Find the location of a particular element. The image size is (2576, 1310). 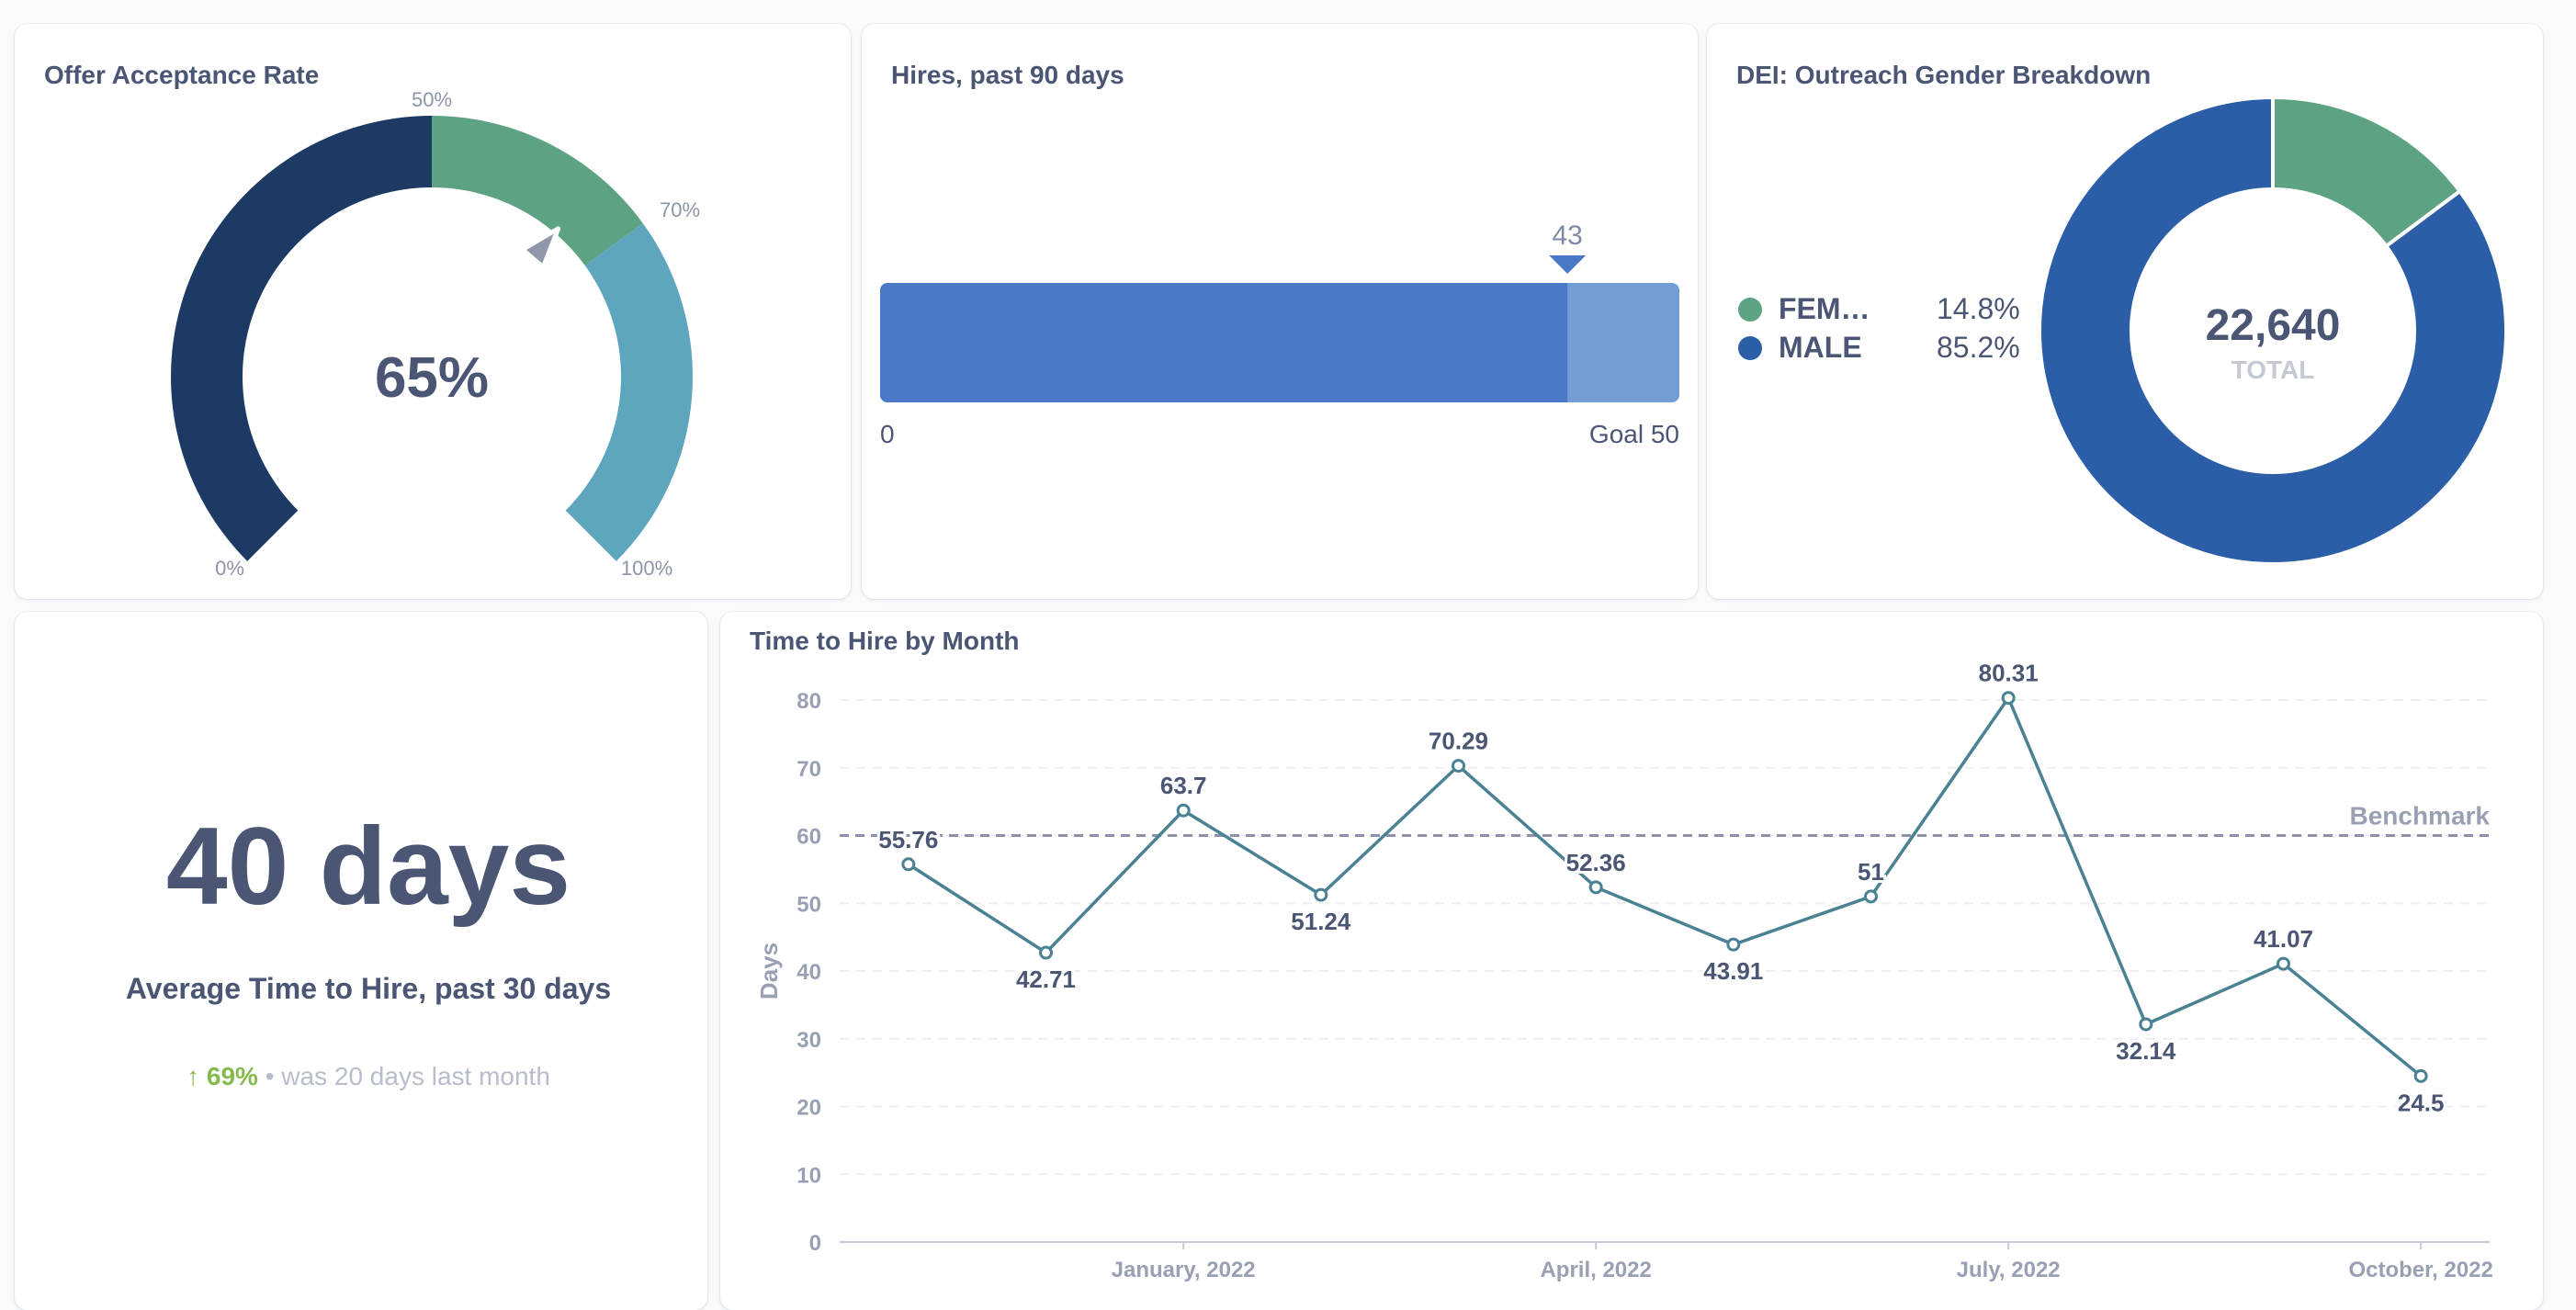

arrow-up-icon: ↑ is located at coordinates (193, 1076).